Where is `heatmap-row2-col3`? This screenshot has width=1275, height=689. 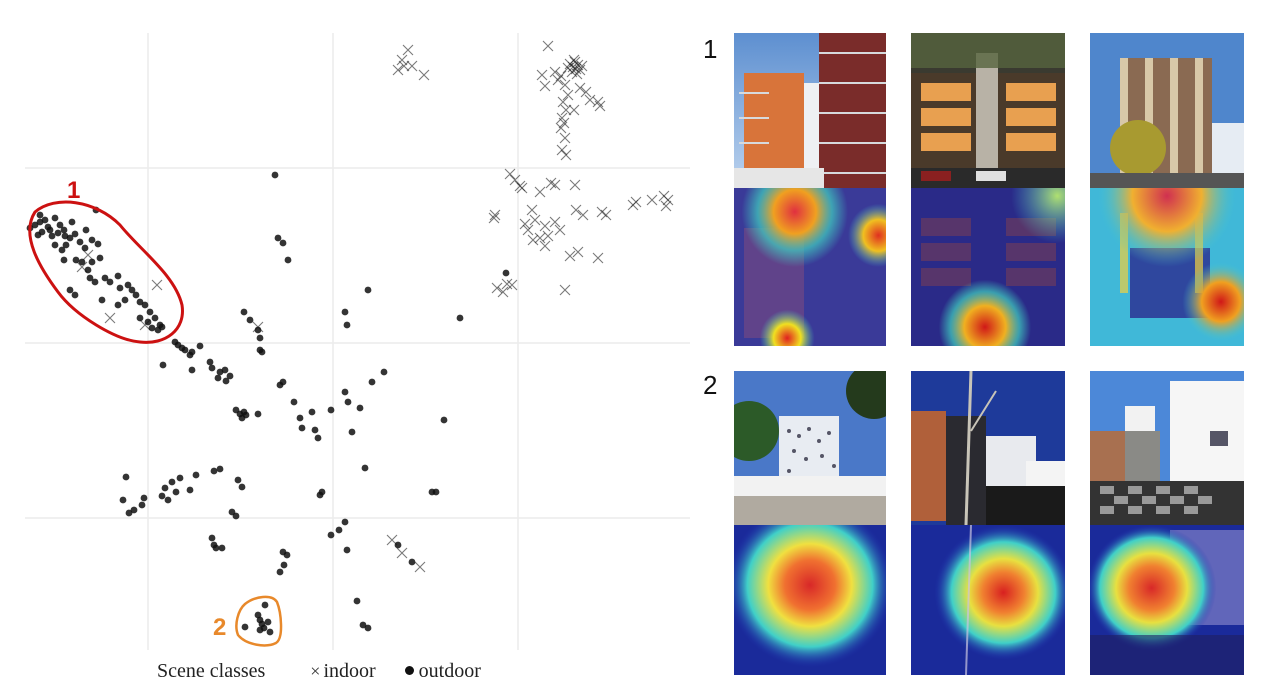 heatmap-row2-col3 is located at coordinates (1167, 600).